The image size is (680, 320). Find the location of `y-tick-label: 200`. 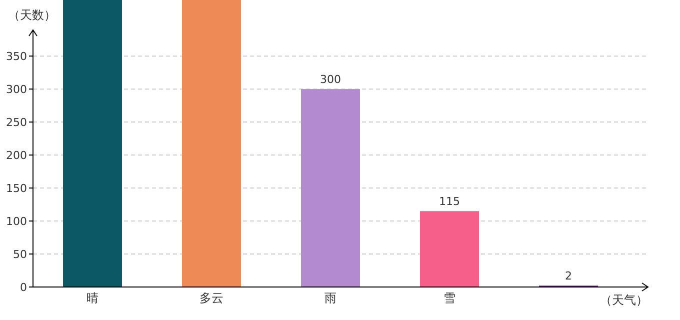

y-tick-label: 200 is located at coordinates (16, 155).